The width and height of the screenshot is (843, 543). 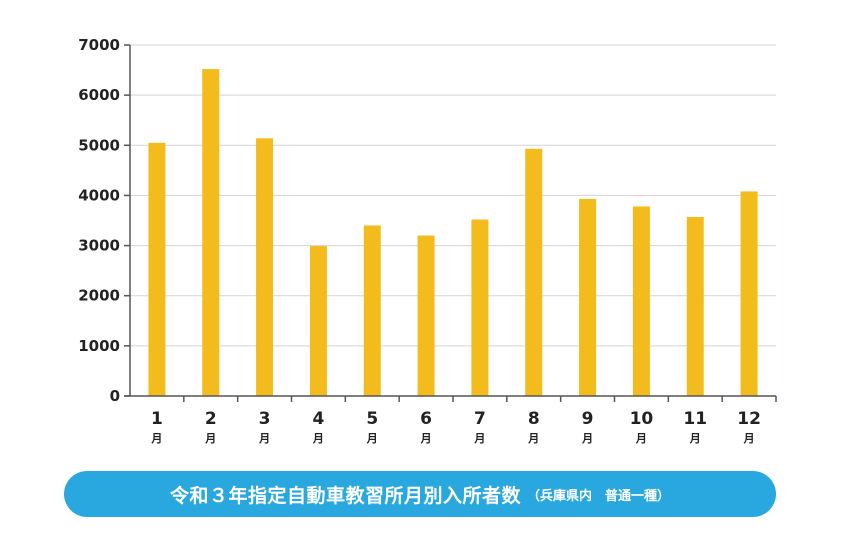 I want to click on y-tick-label: 4000, so click(x=99, y=195).